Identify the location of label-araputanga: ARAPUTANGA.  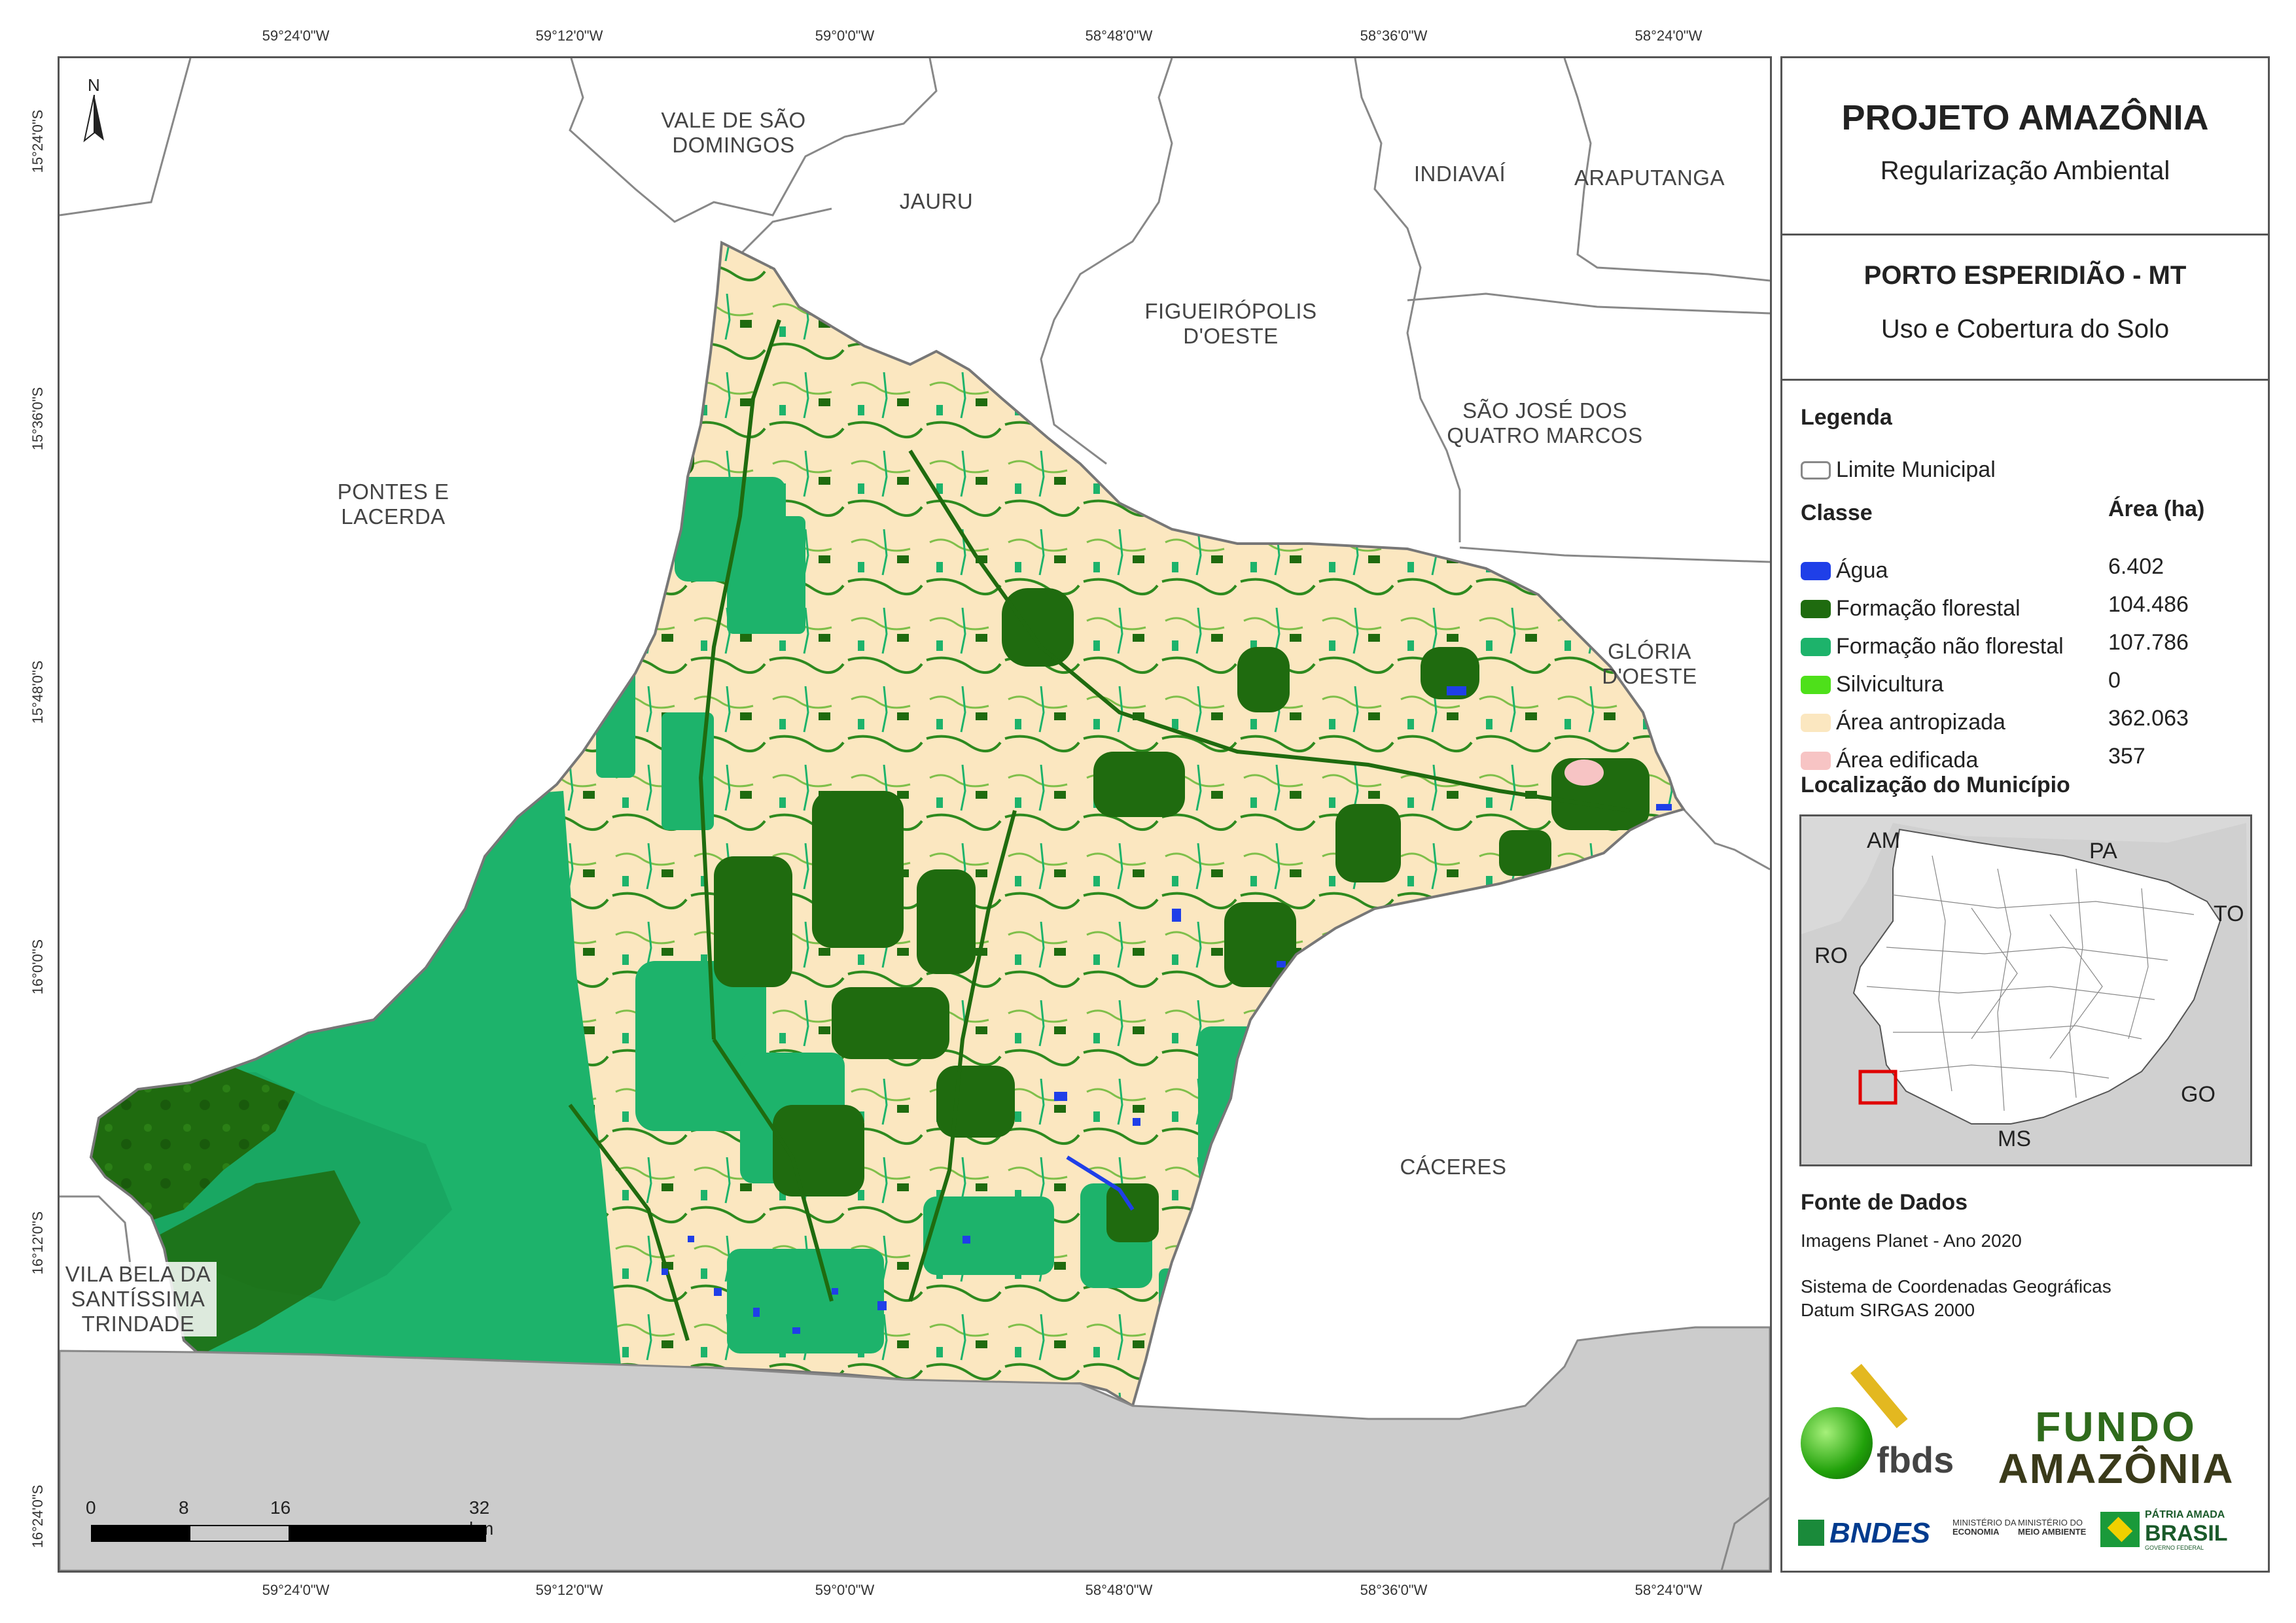
(1649, 178).